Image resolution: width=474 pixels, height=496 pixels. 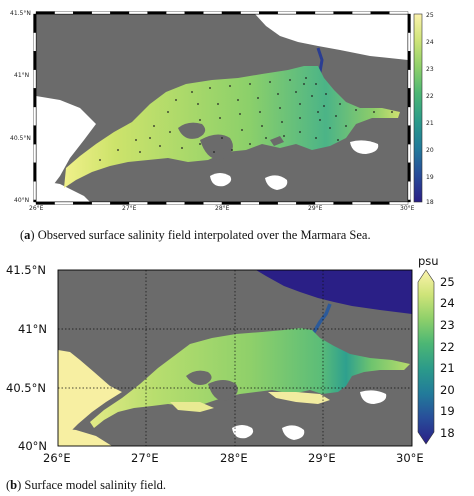 What do you see at coordinates (407, 208) in the screenshot?
I see `lon-tick-a-4: 30°E` at bounding box center [407, 208].